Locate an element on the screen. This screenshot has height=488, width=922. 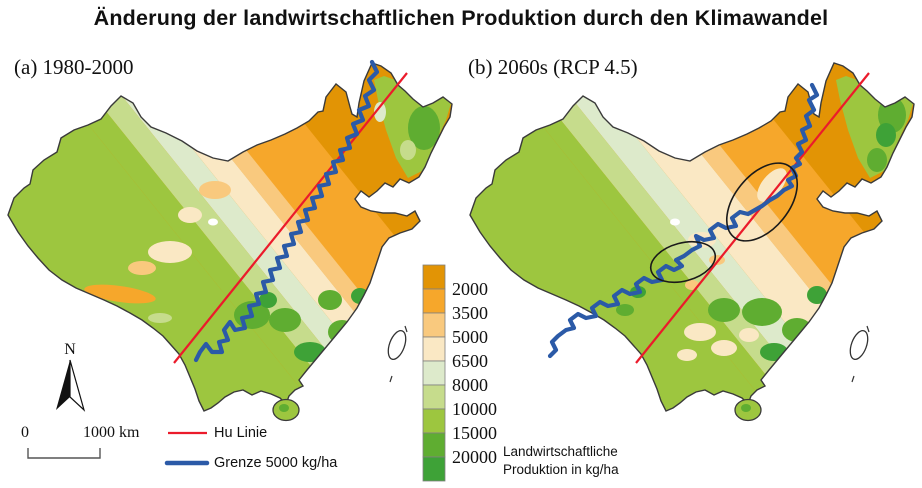
north-arrow-icon is located at coordinates (71, 385).